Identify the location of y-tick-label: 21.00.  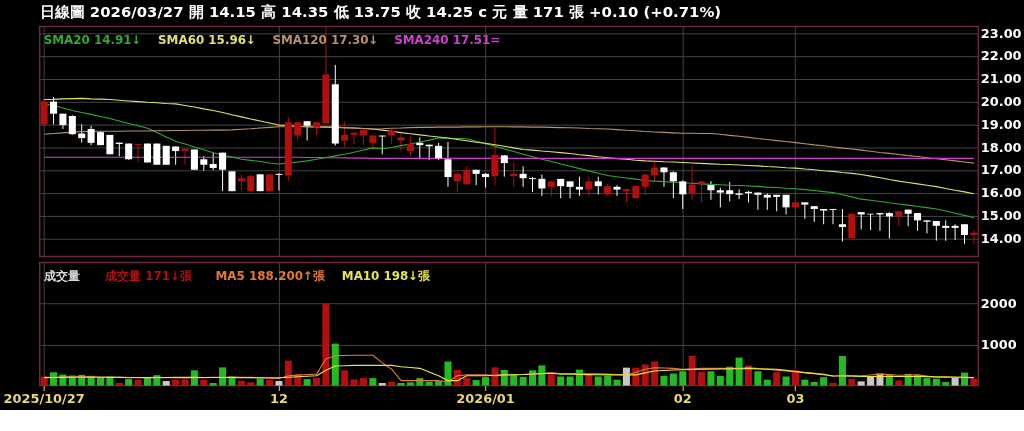
(1001, 79).